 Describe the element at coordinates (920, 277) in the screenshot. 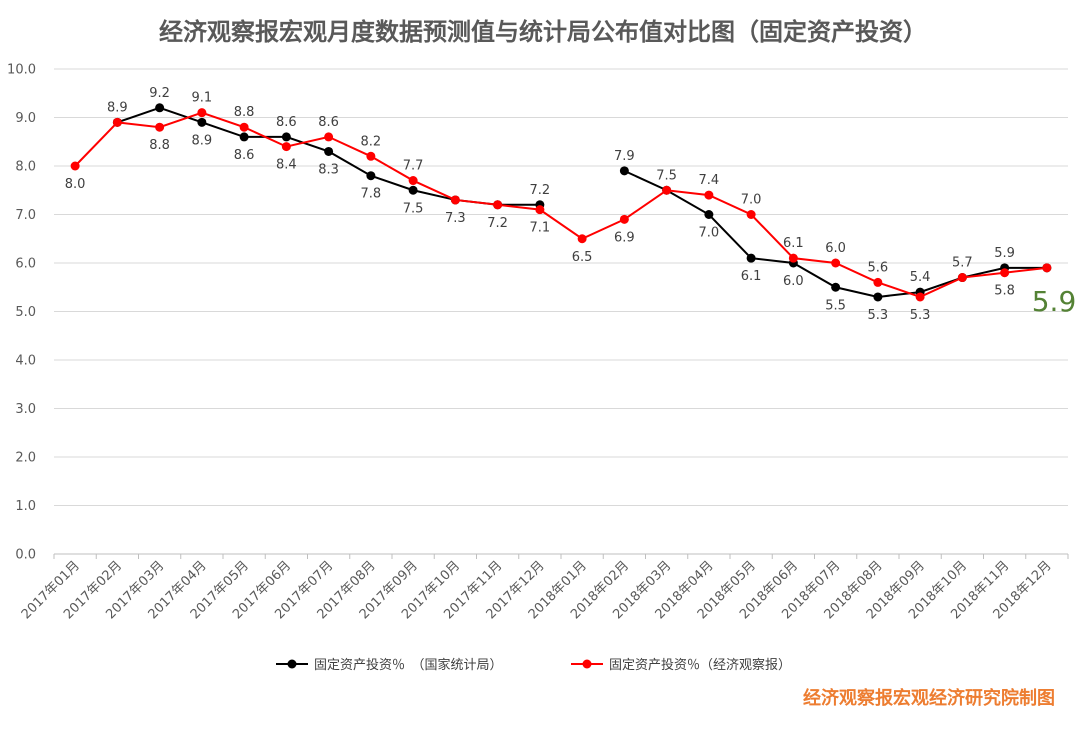

I see `data-label: 5.4` at that location.